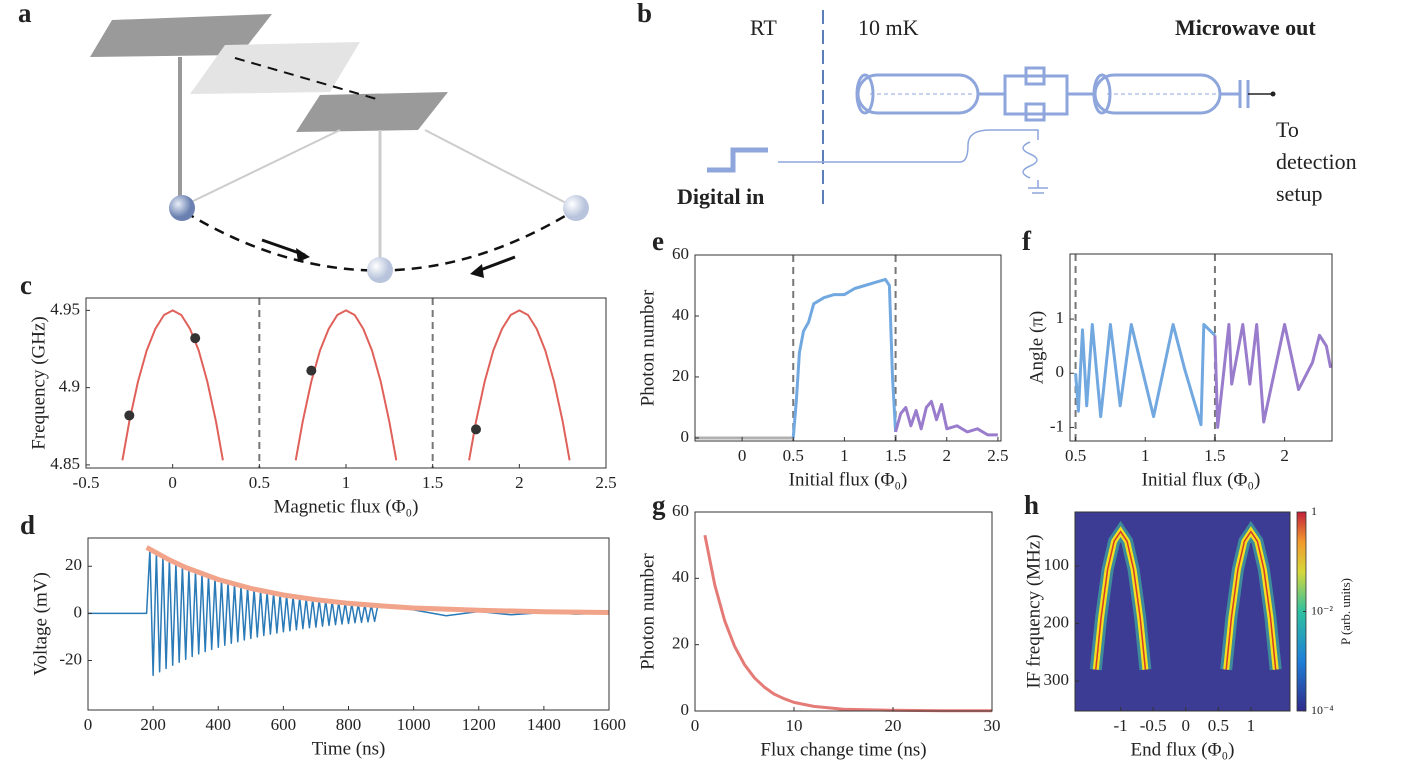 The width and height of the screenshot is (1411, 769). Describe the element at coordinates (1345, 611) in the screenshot. I see `colorbar-label: P (arb. units)` at that location.